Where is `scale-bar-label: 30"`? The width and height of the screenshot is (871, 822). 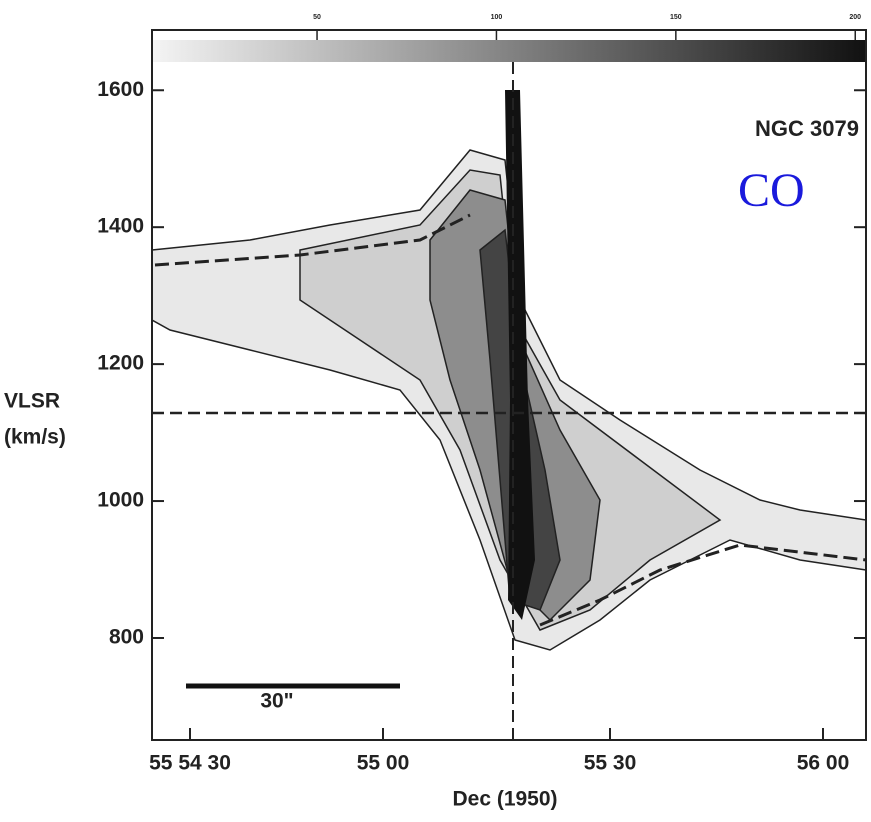 scale-bar-label: 30" is located at coordinates (276, 701).